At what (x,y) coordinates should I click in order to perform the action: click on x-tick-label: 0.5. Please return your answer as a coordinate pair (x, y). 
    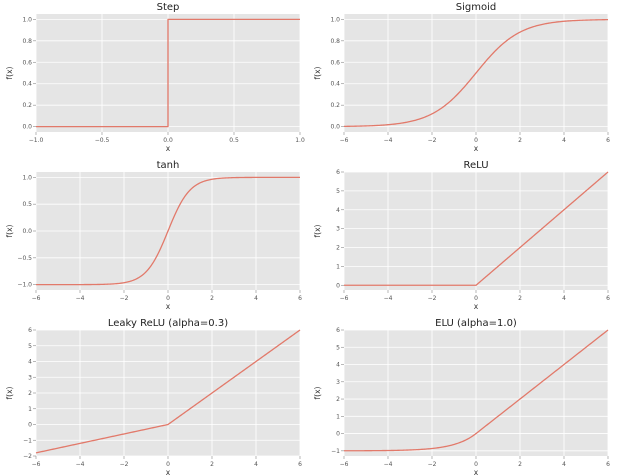
    Looking at the image, I should click on (234, 140).